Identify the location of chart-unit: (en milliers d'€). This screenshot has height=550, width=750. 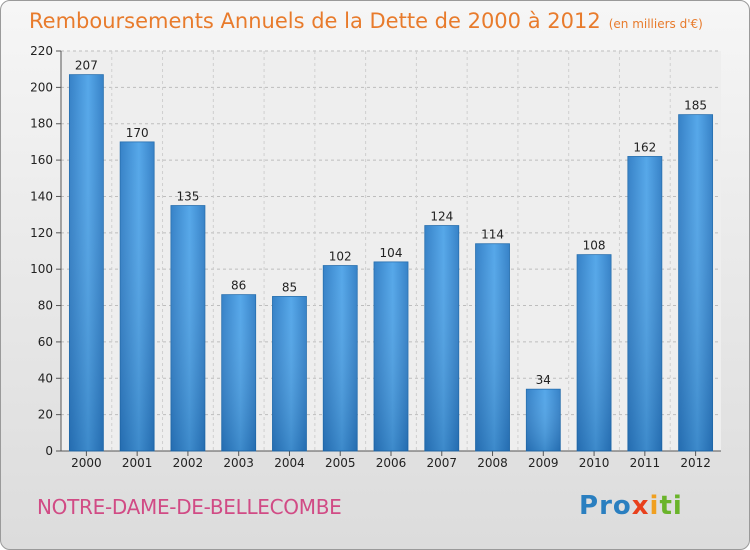
(655, 24).